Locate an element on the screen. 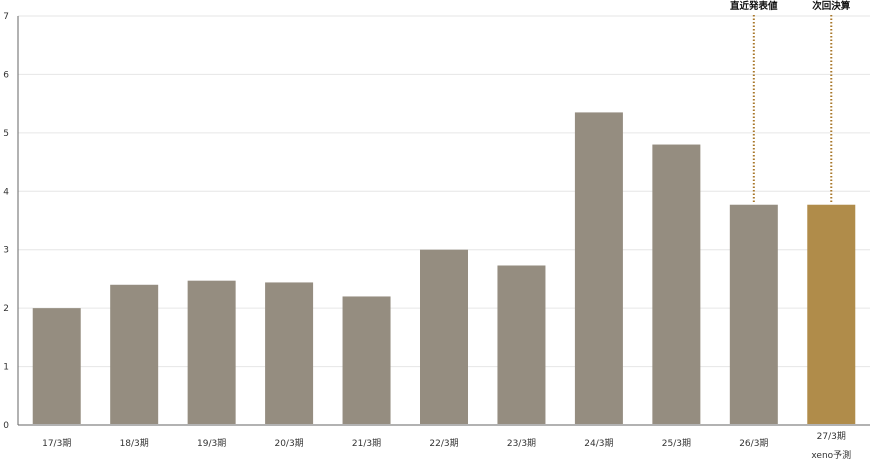 The height and width of the screenshot is (472, 876). x-tick-label: 22/3期 is located at coordinates (443, 443).